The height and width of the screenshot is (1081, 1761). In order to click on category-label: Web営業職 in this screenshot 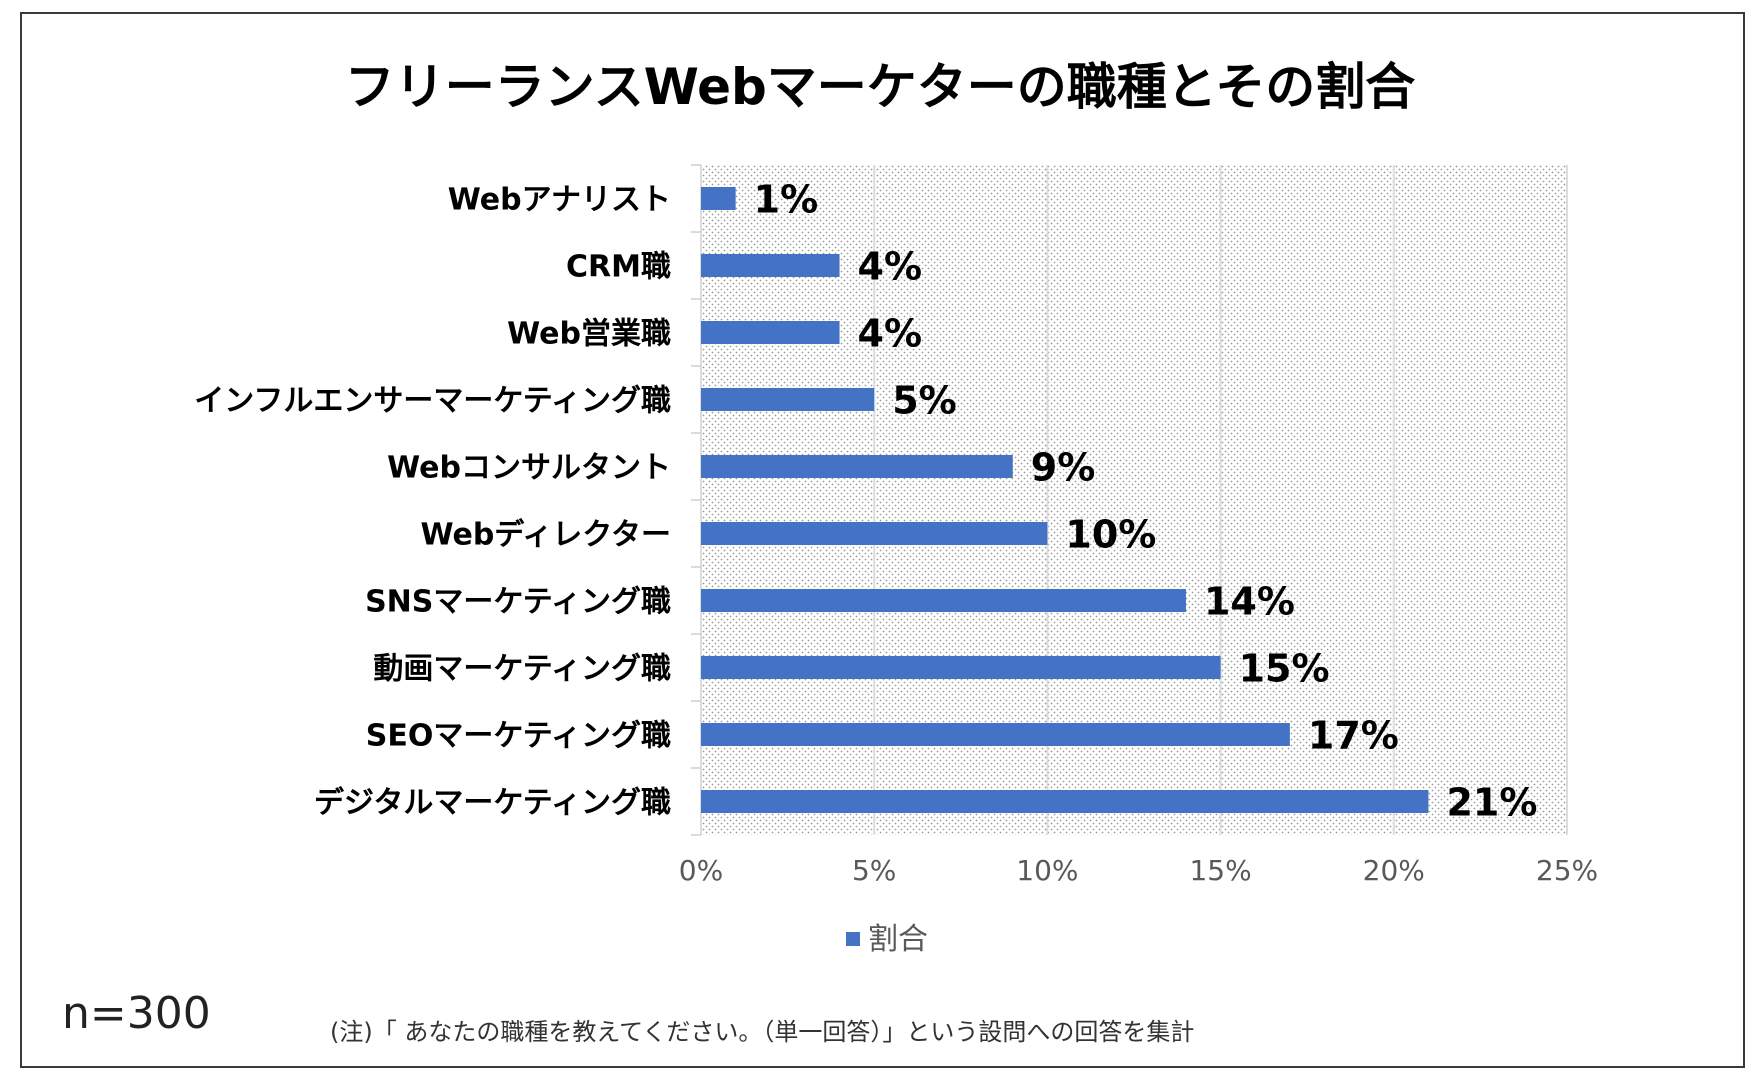, I will do `click(589, 334)`.